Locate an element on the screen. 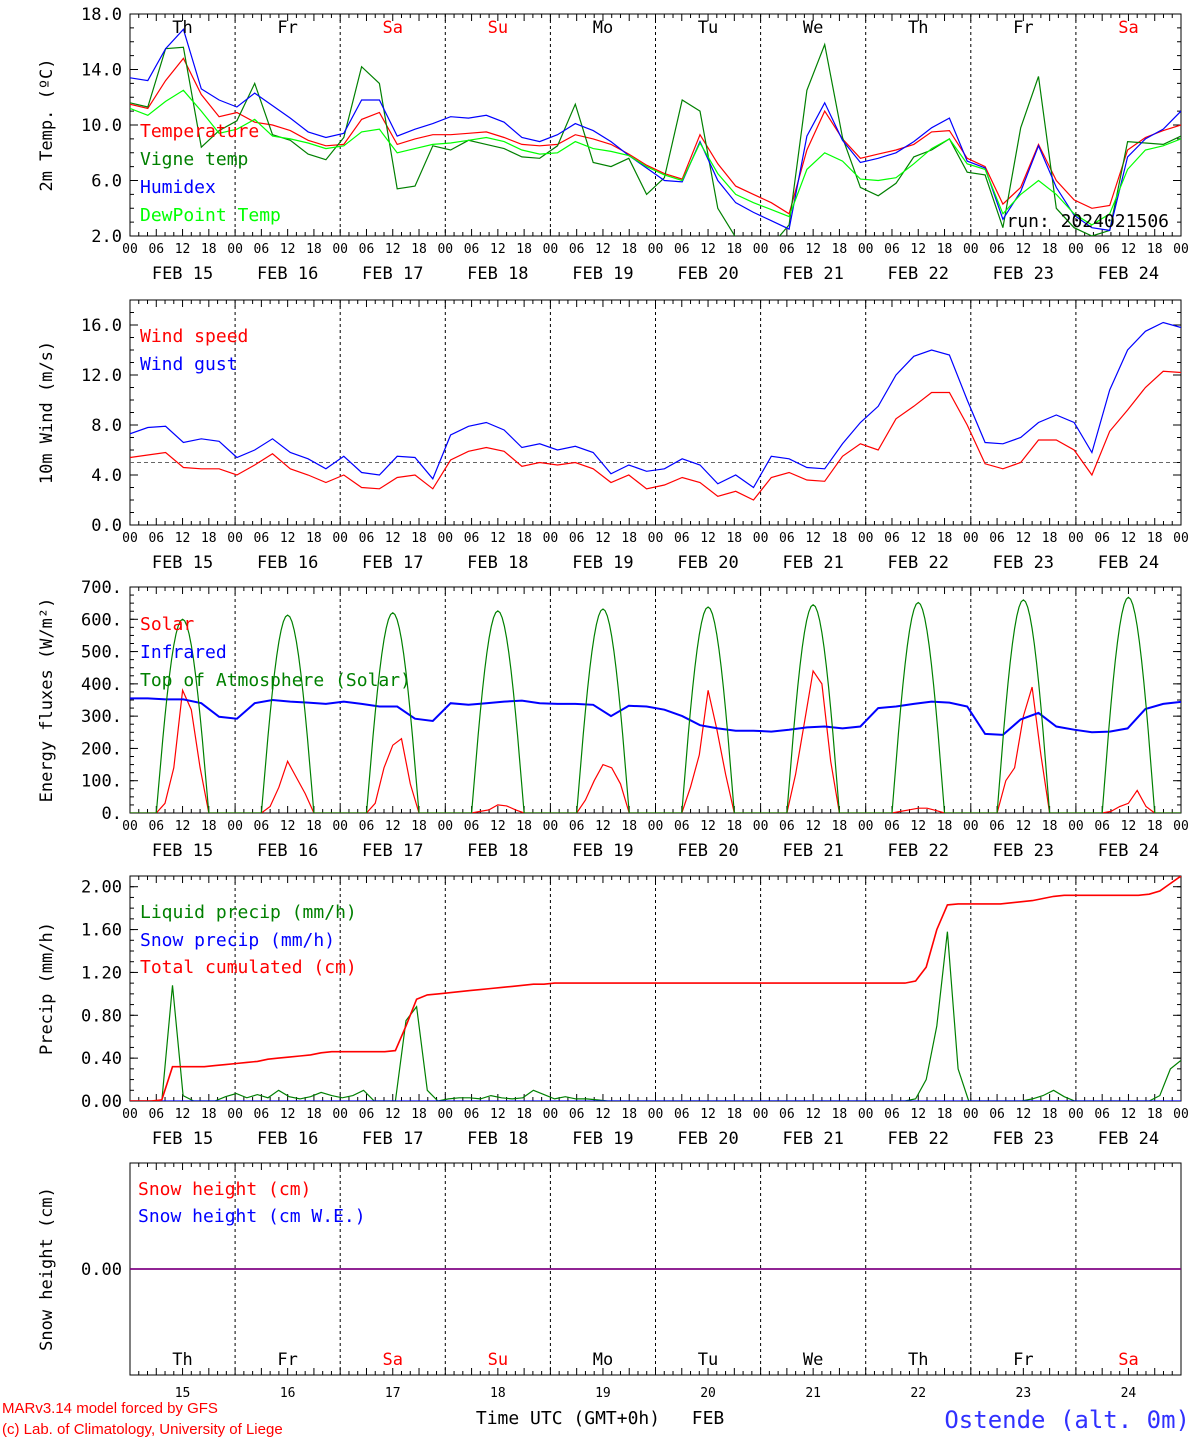 The width and height of the screenshot is (1194, 1440). y-tick-label: 18.0 is located at coordinates (101, 15).